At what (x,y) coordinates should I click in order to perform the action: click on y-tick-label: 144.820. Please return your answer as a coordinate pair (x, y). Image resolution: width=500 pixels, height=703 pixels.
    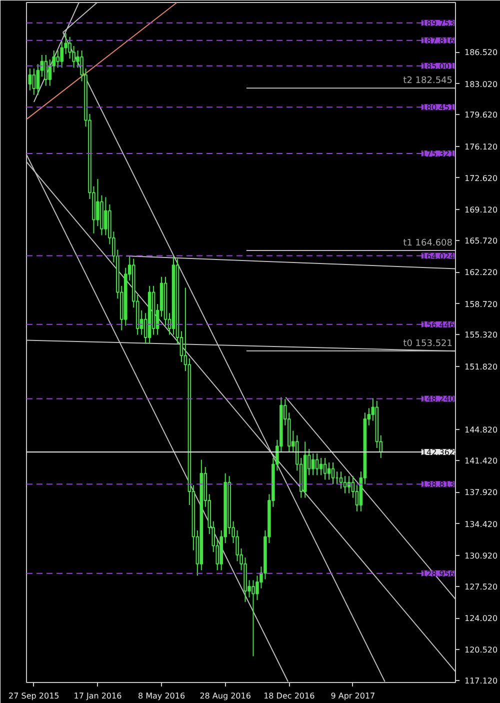
    Looking at the image, I should click on (481, 430).